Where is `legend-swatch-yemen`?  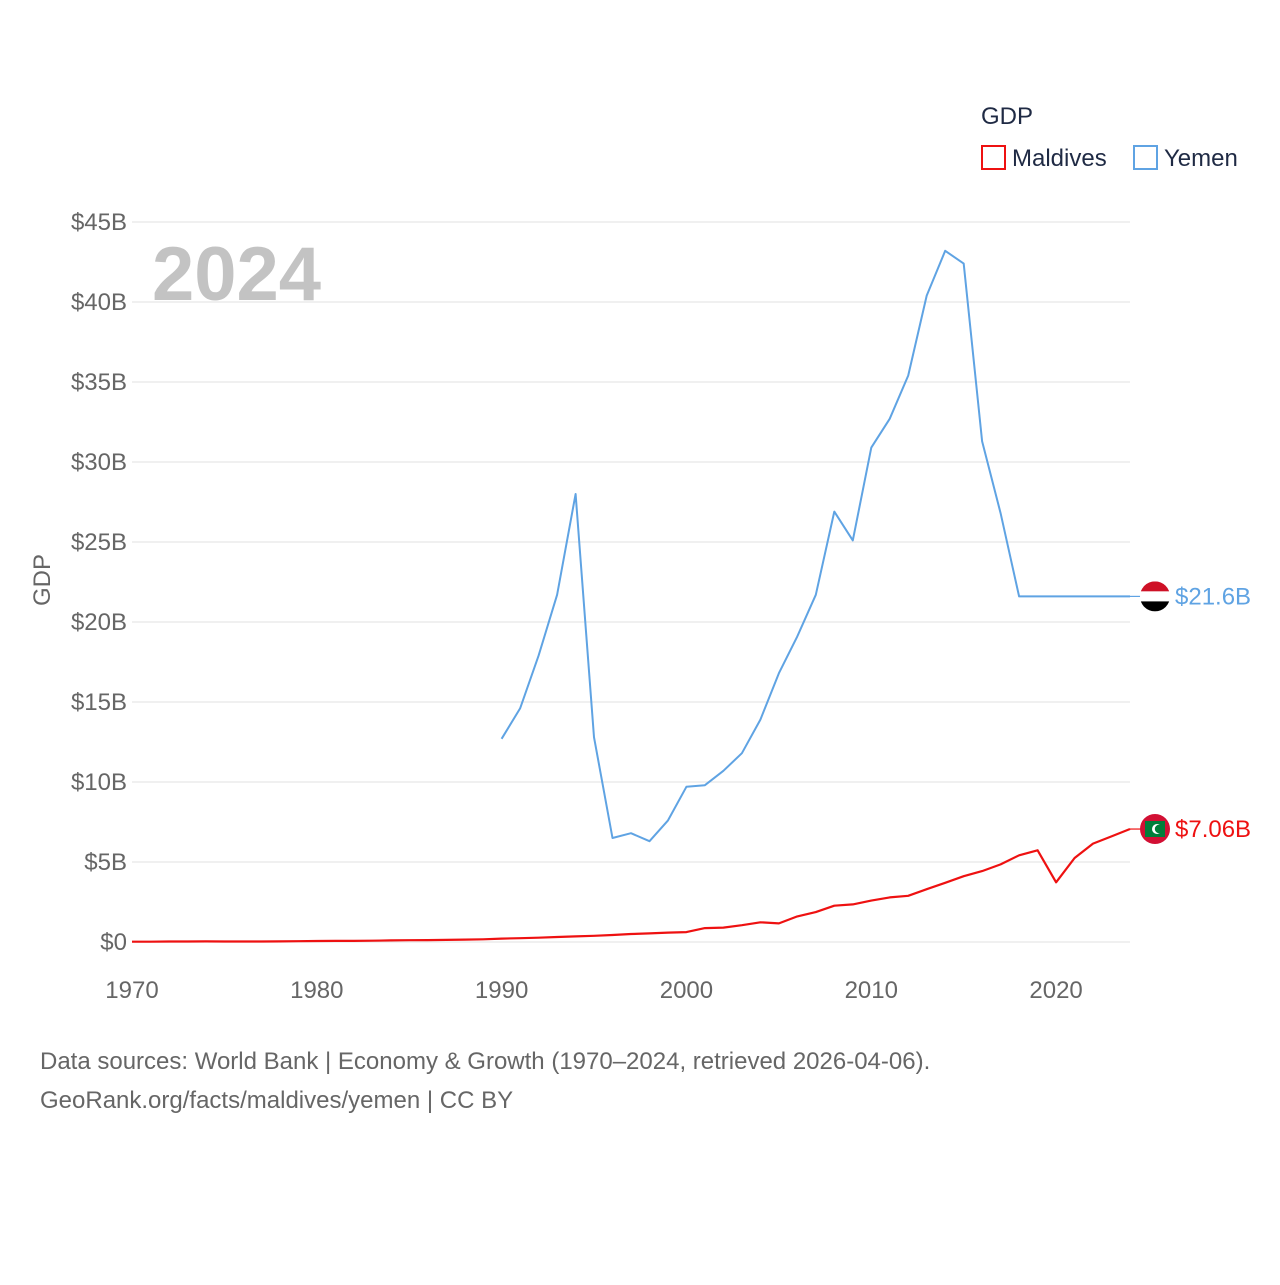 legend-swatch-yemen is located at coordinates (1145, 157).